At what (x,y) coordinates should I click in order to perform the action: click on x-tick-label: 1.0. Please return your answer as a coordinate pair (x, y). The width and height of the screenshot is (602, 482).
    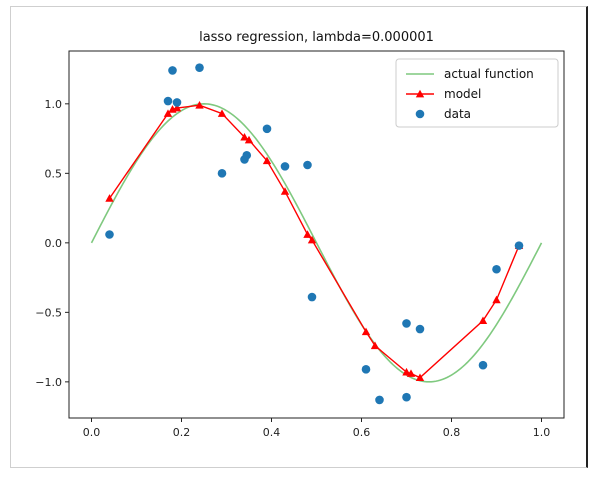
    Looking at the image, I should click on (542, 432).